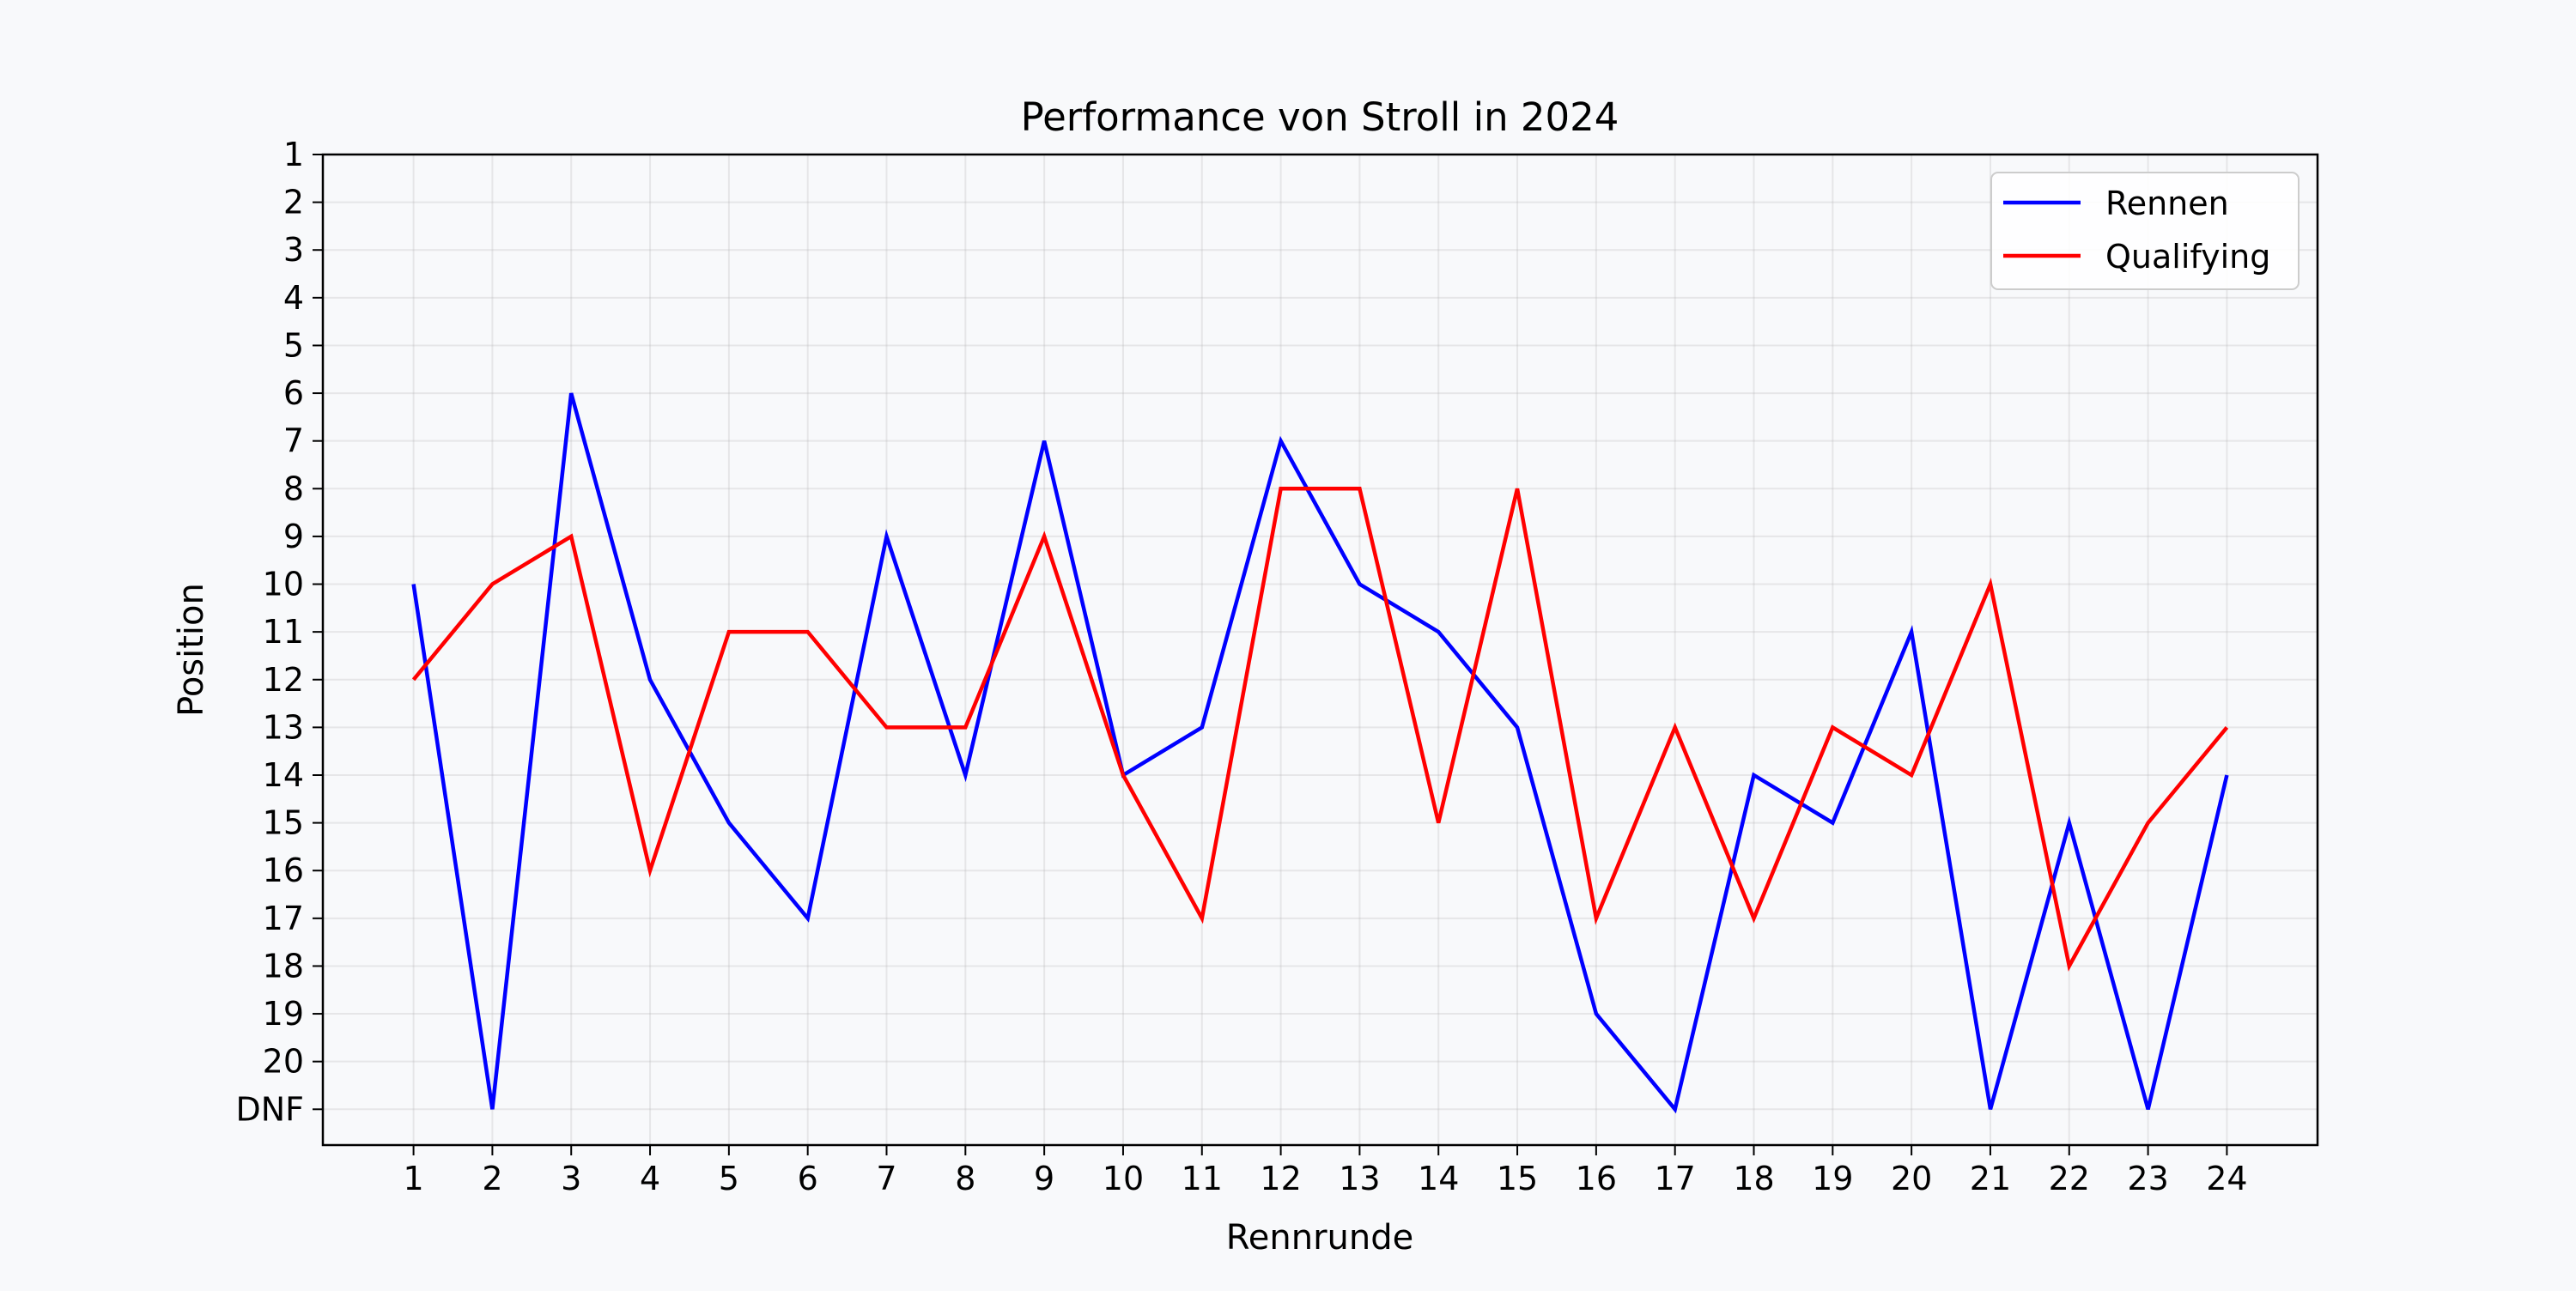  Describe the element at coordinates (1753, 1178) in the screenshot. I see `x-tick-label: 18` at that location.